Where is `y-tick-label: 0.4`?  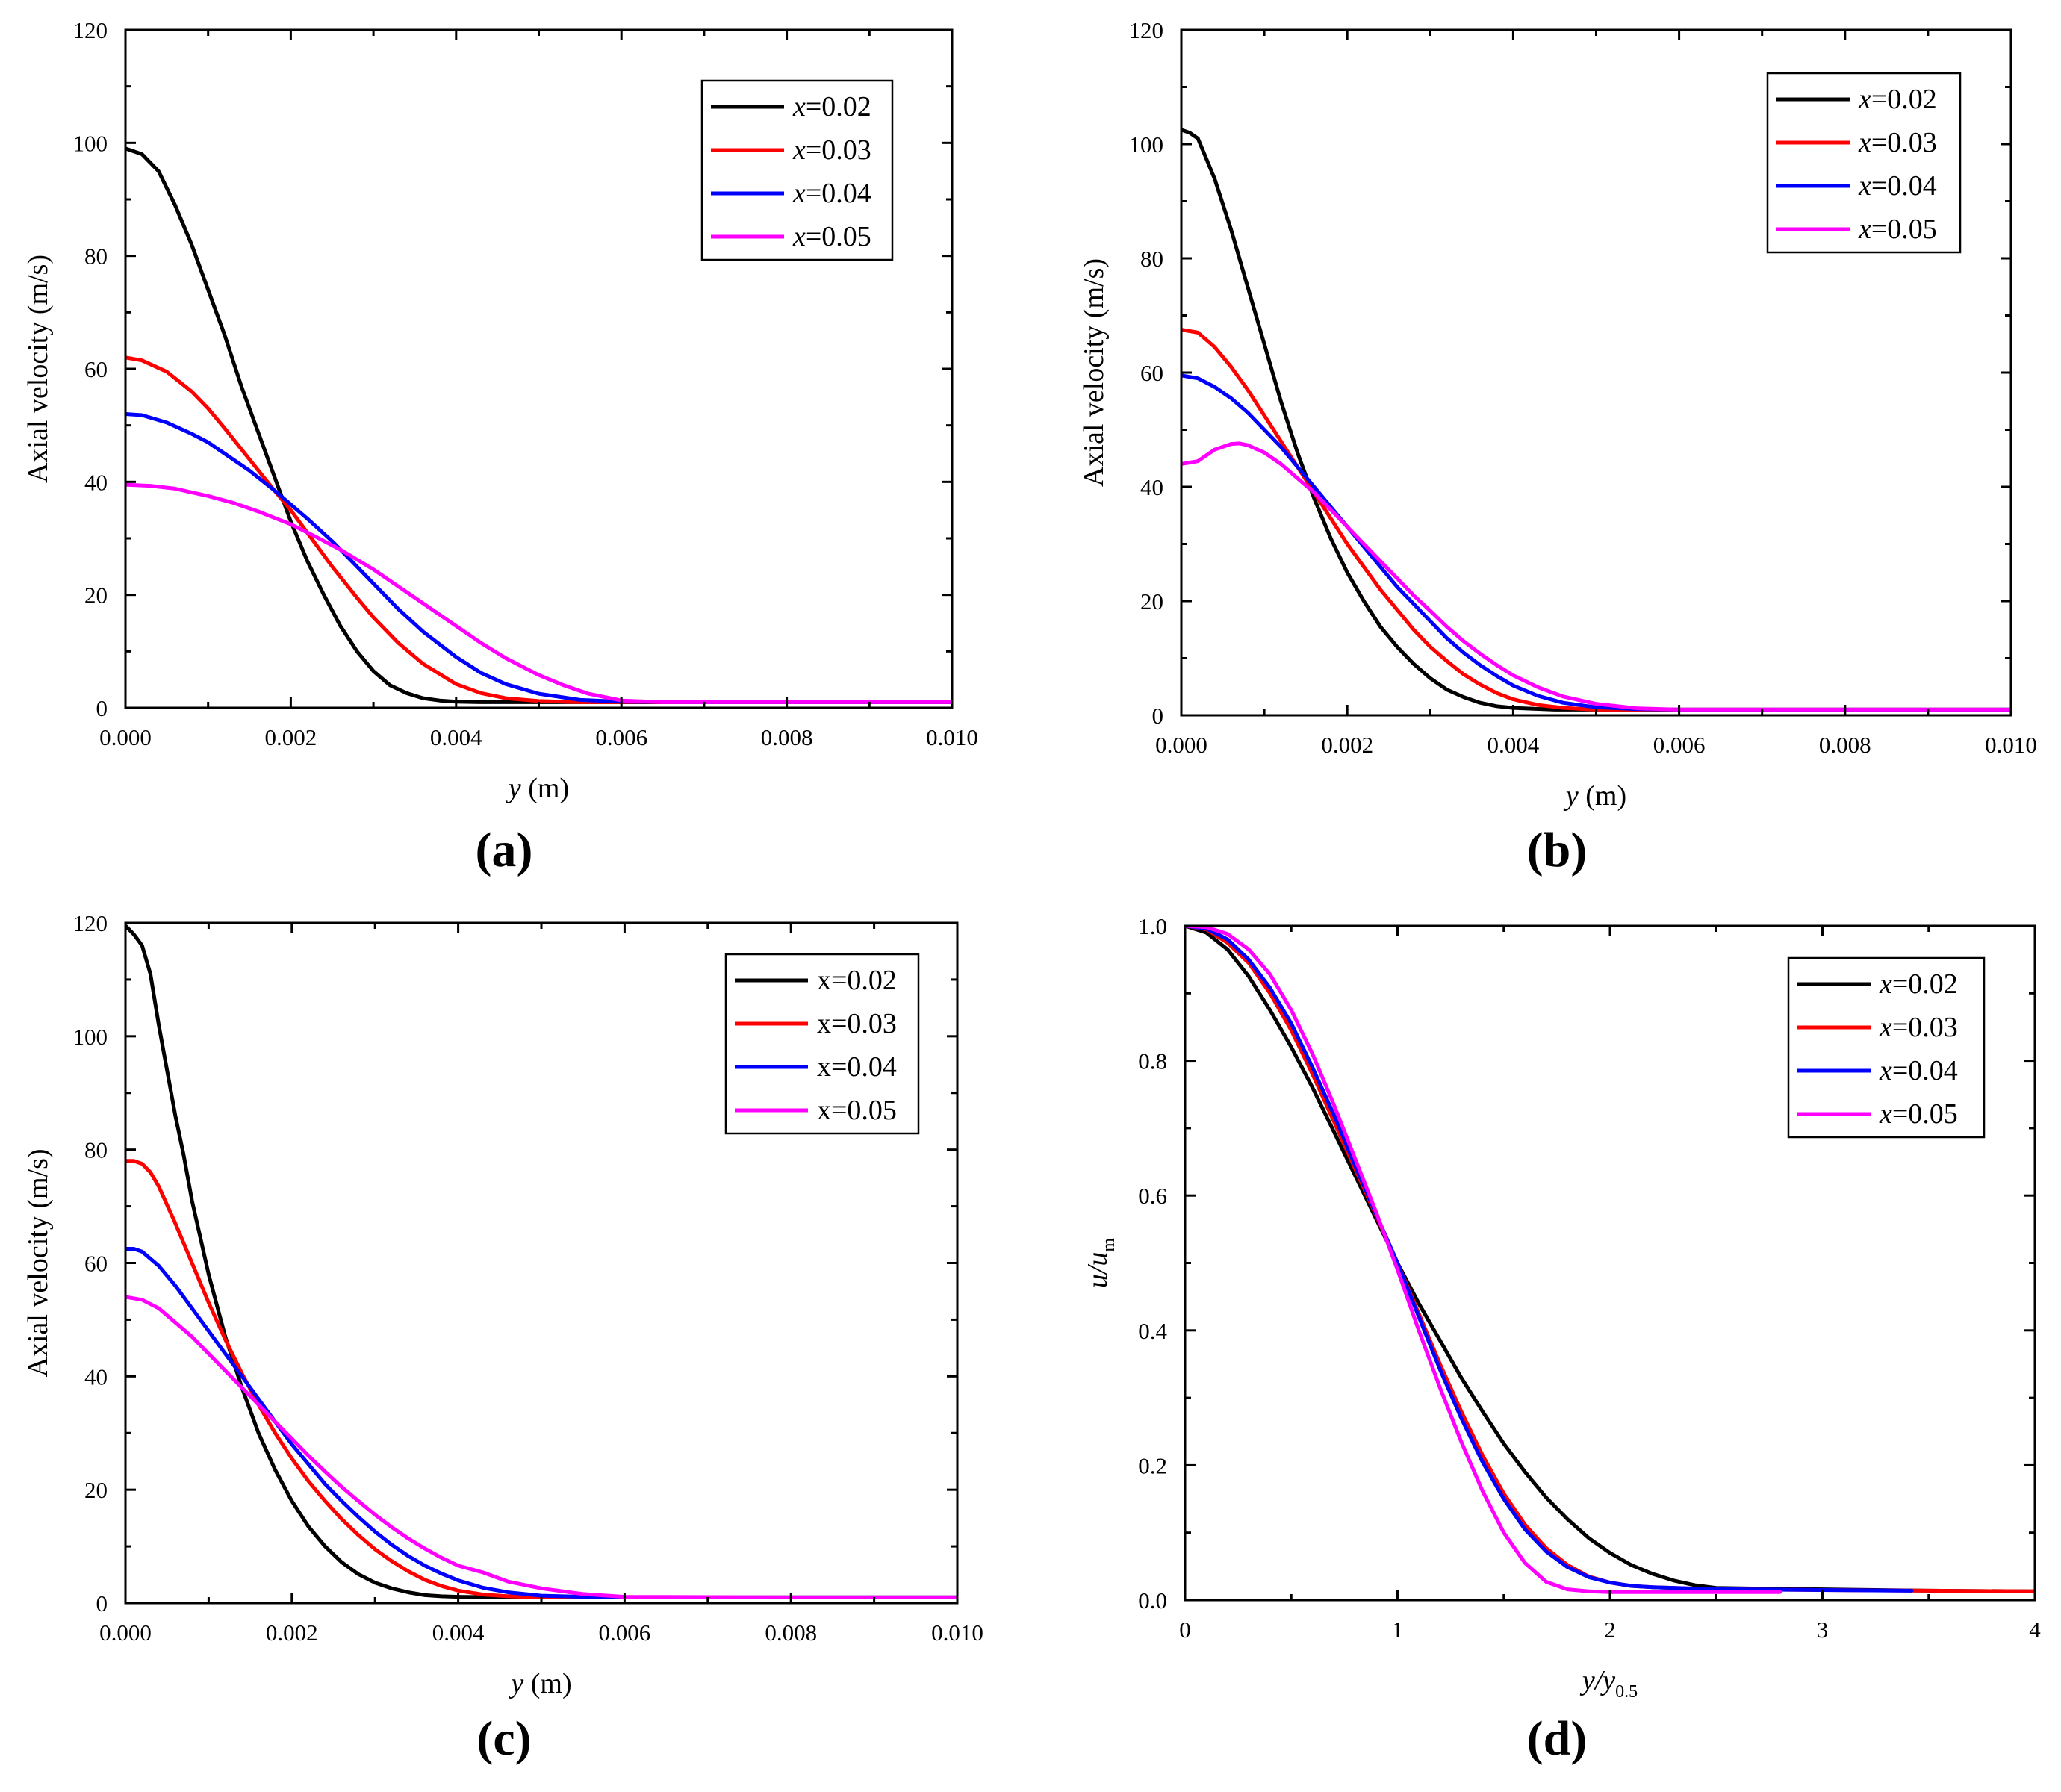
y-tick-label: 0.4 is located at coordinates (1152, 1331).